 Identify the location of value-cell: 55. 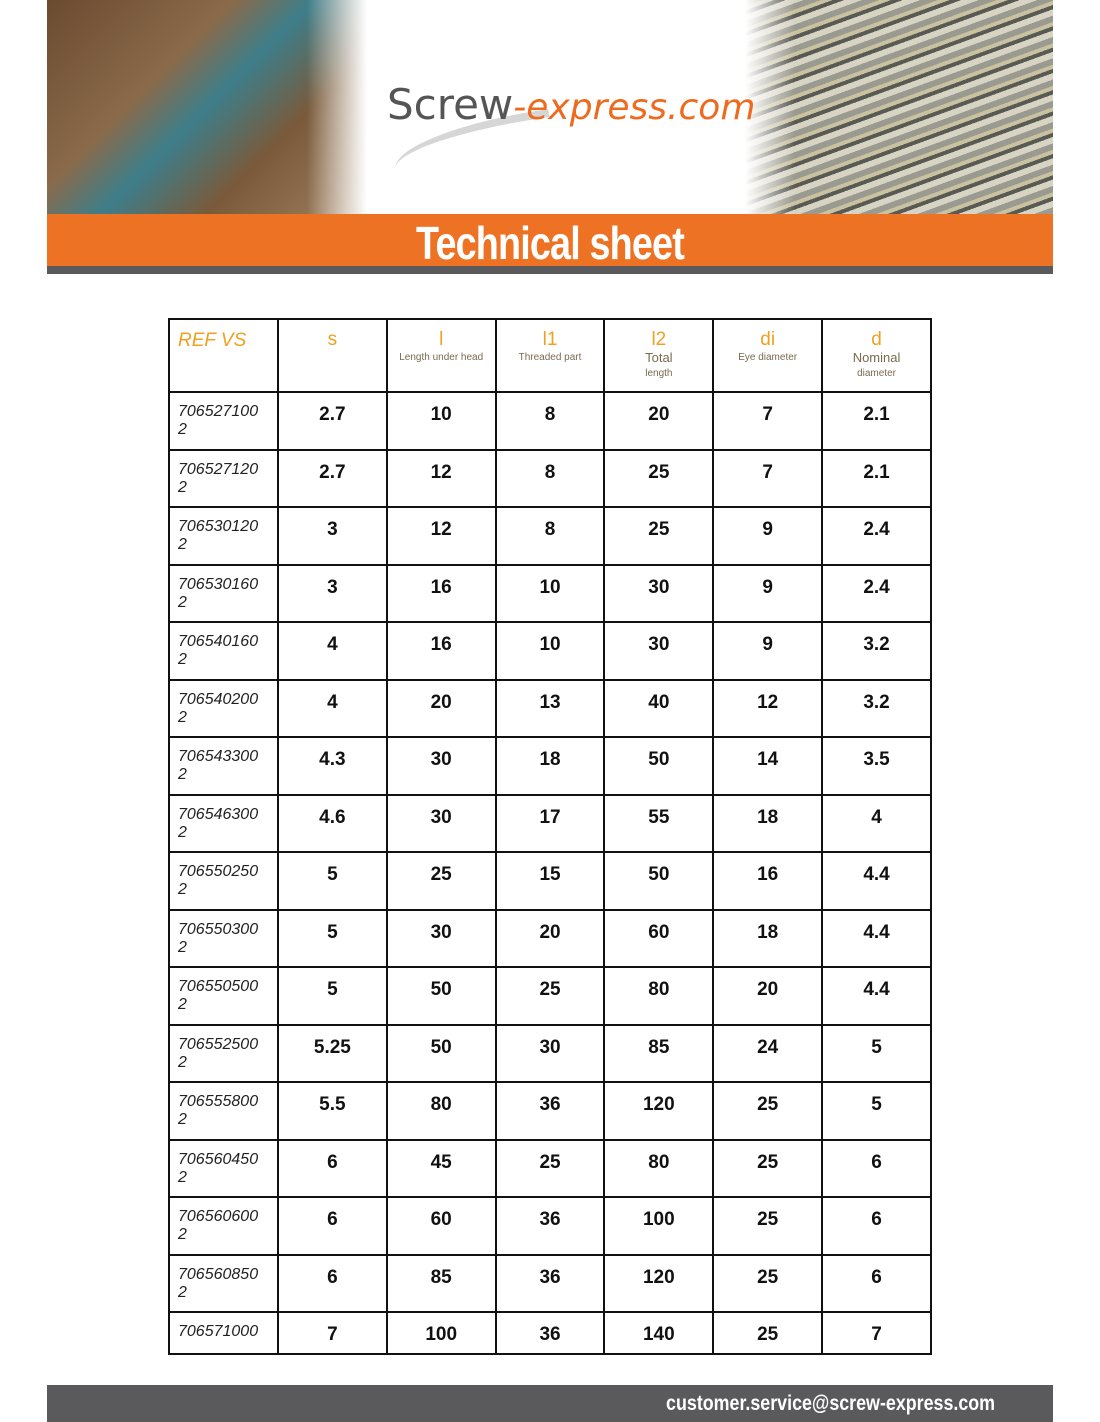
(659, 823).